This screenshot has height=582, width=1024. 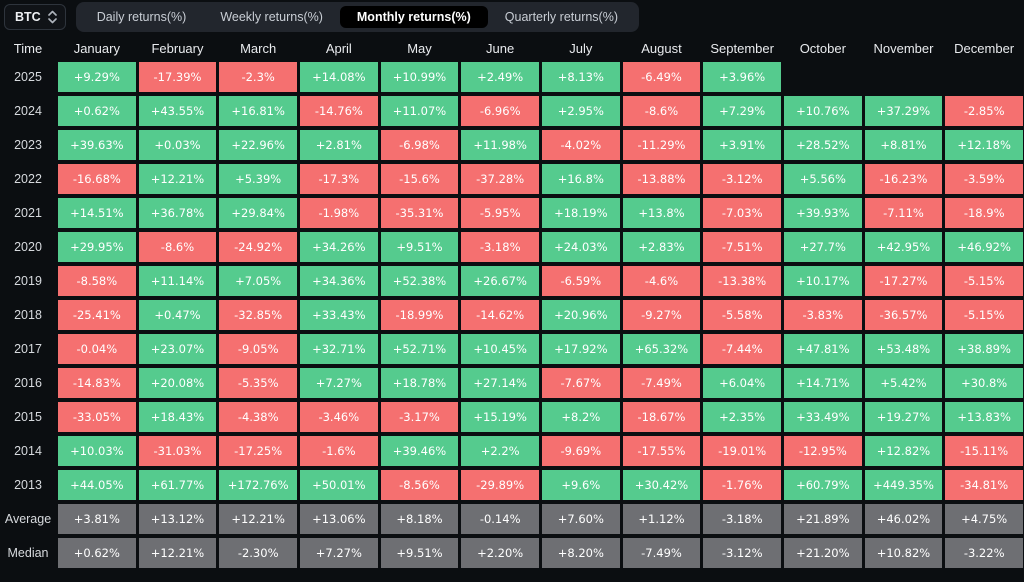 I want to click on return-cell: -4.02%, so click(x=580, y=145).